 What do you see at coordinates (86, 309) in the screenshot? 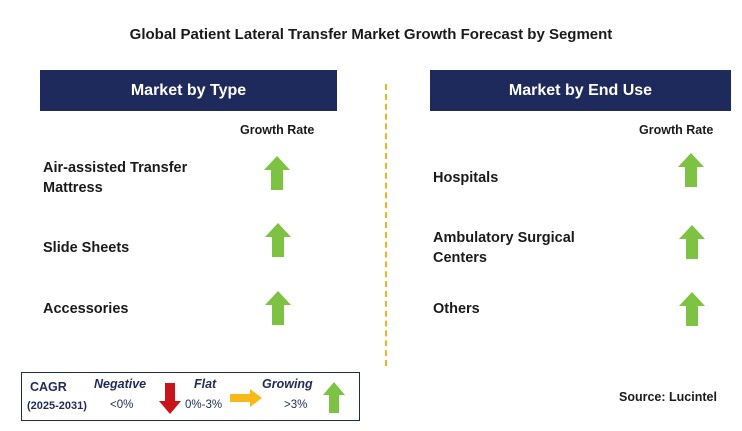
I see `row-label-accessories: Accessories` at bounding box center [86, 309].